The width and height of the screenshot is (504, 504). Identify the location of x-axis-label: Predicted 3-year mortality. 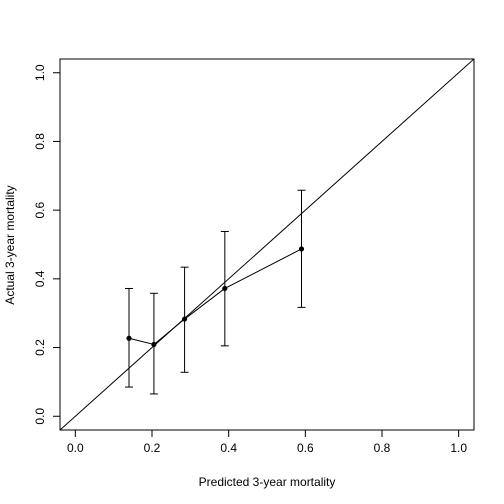
(267, 482).